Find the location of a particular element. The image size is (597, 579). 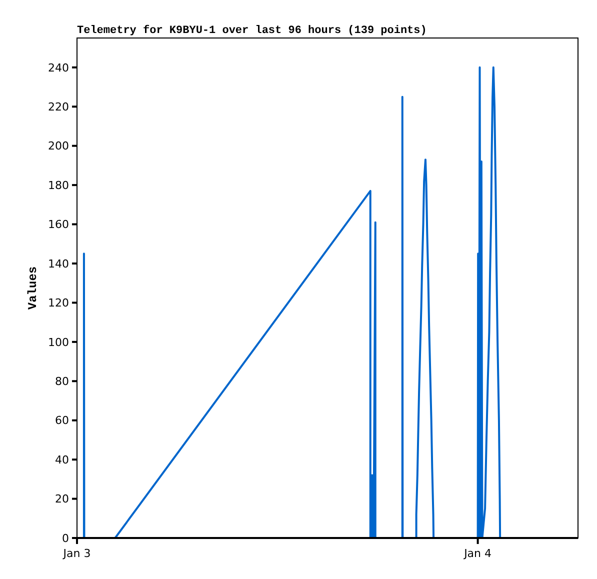

y-tick-label: 140 is located at coordinates (58, 263).